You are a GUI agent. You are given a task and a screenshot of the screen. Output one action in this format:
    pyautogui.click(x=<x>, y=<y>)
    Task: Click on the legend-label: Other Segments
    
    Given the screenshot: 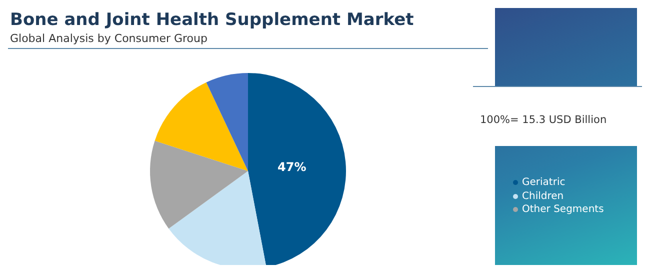 What is the action you would take?
    pyautogui.click(x=563, y=210)
    